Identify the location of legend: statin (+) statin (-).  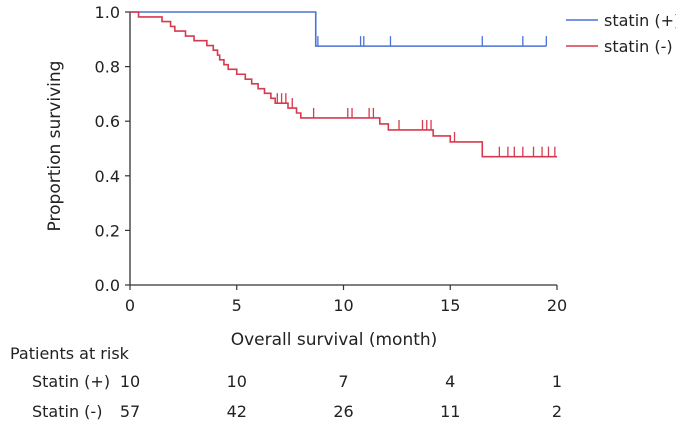
(621, 33).